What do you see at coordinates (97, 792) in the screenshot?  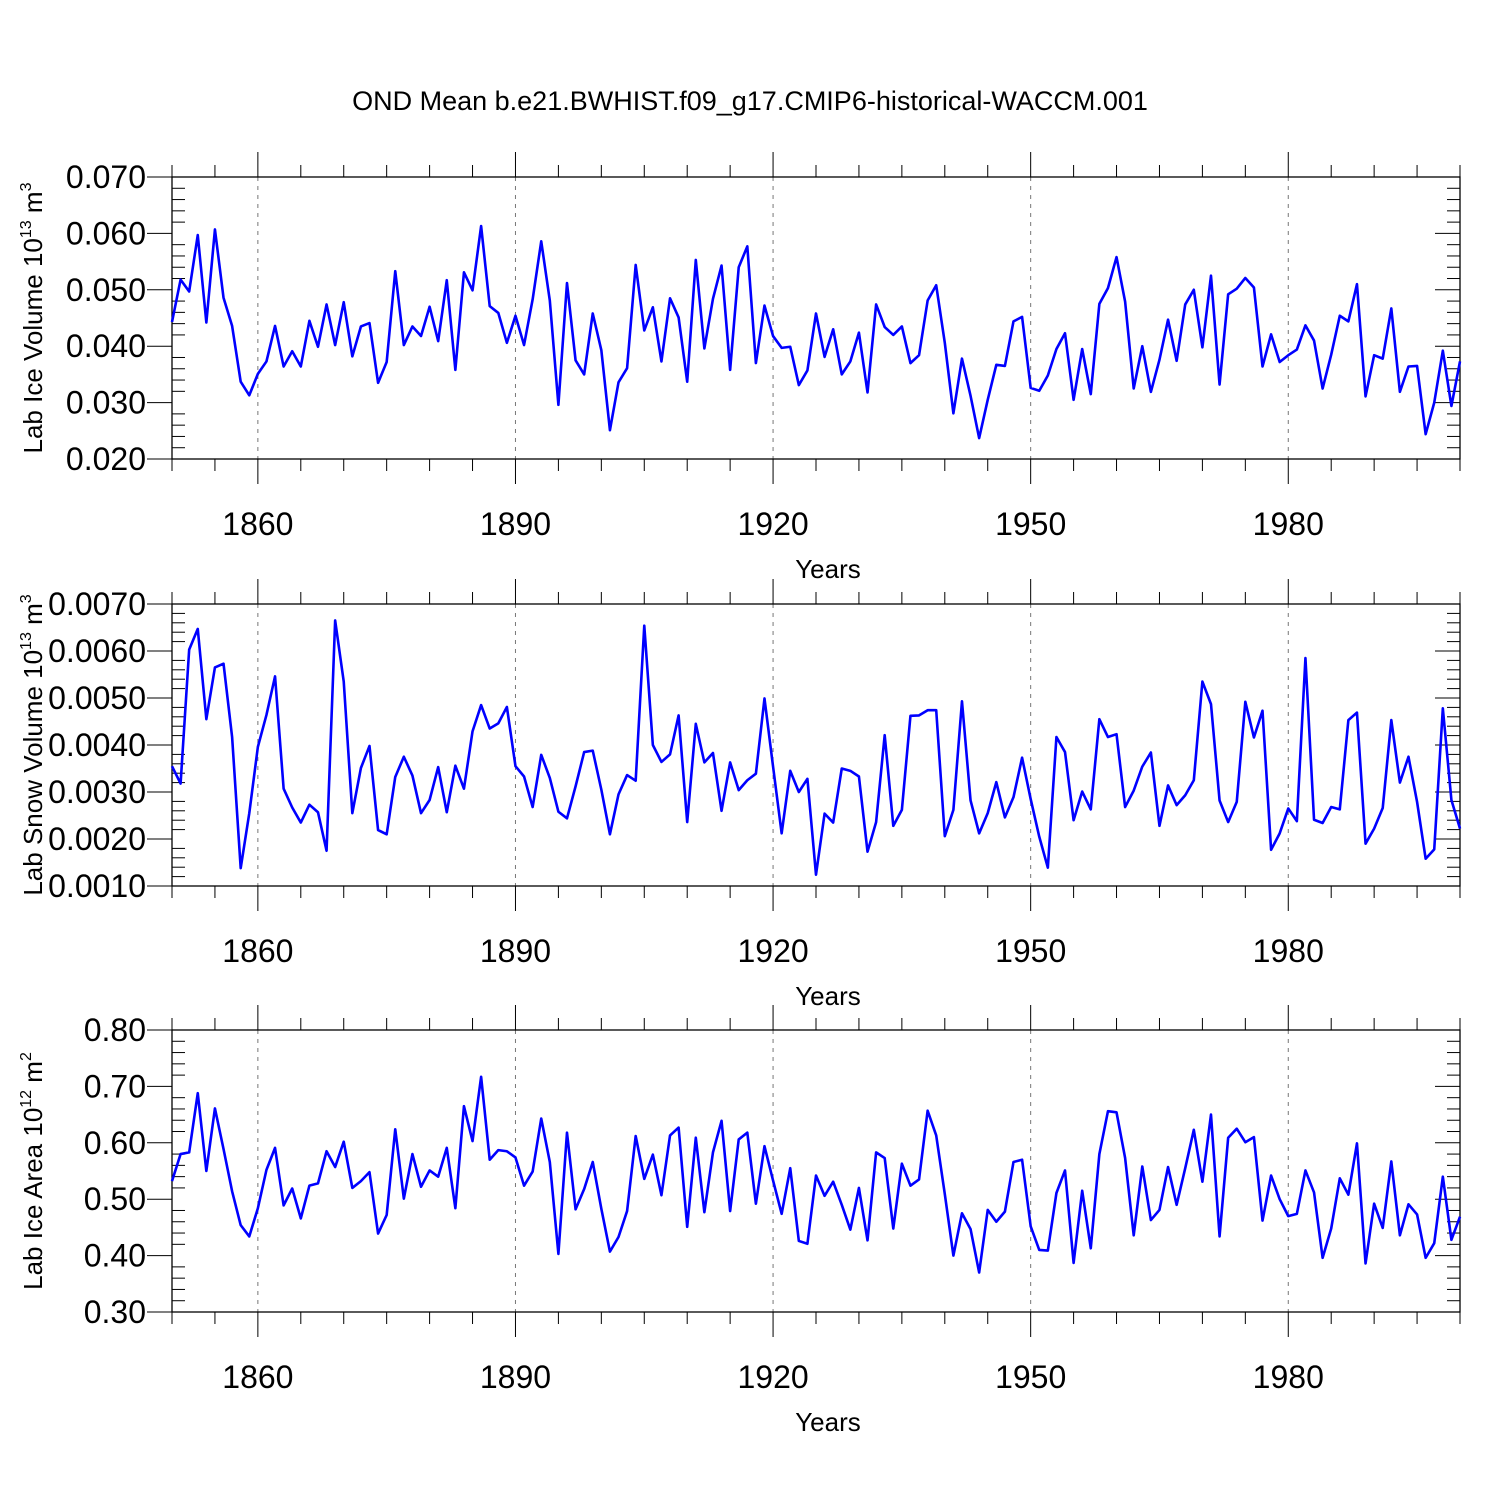 I see `y-tick-label: 0.0030` at bounding box center [97, 792].